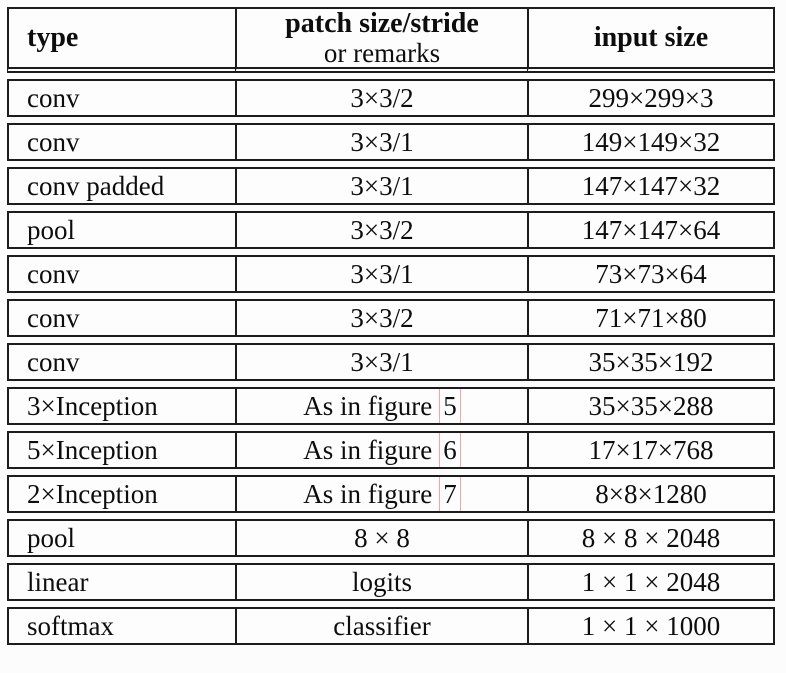  I want to click on cell-patch: logits, so click(381, 582).